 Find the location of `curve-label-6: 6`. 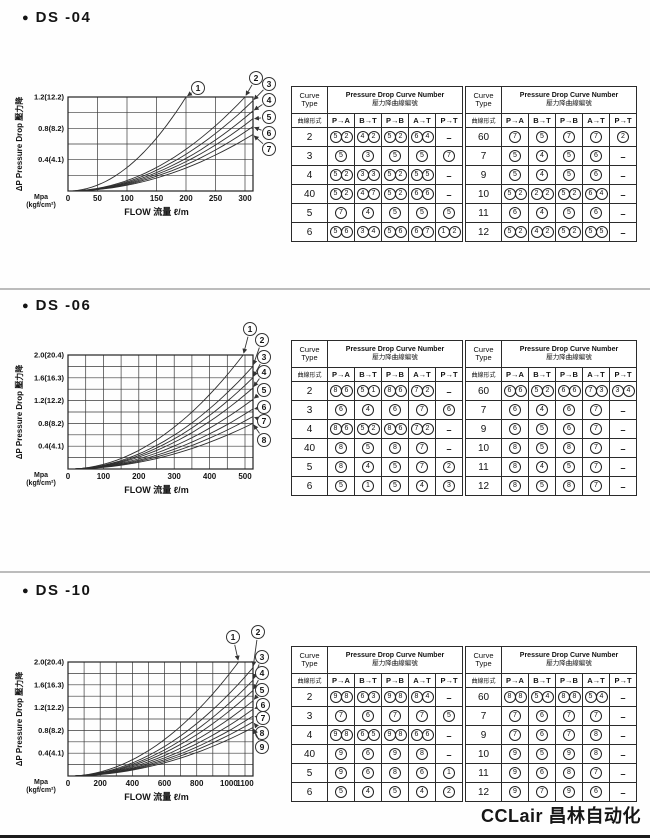

curve-label-6: 6 is located at coordinates (262, 407).